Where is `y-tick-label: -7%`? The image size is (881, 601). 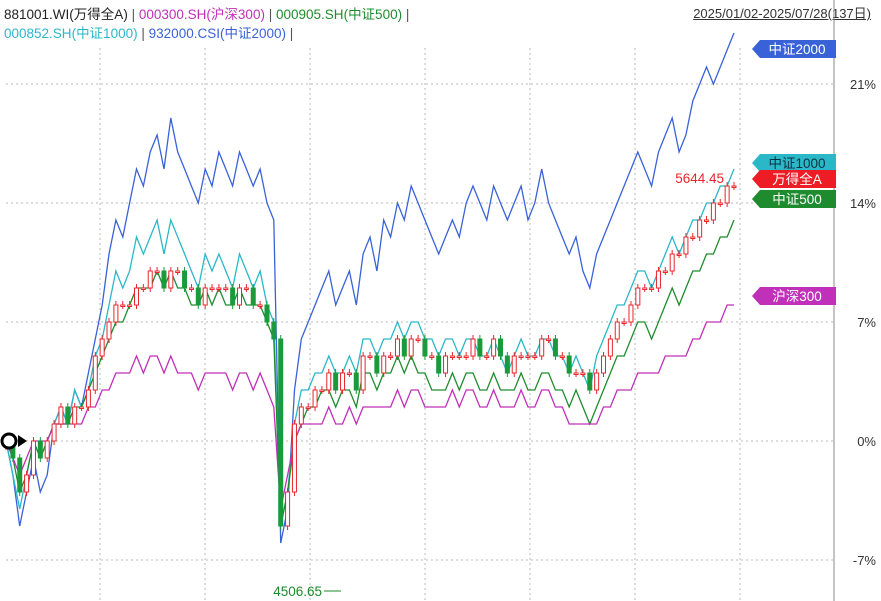 y-tick-label: -7% is located at coordinates (865, 560).